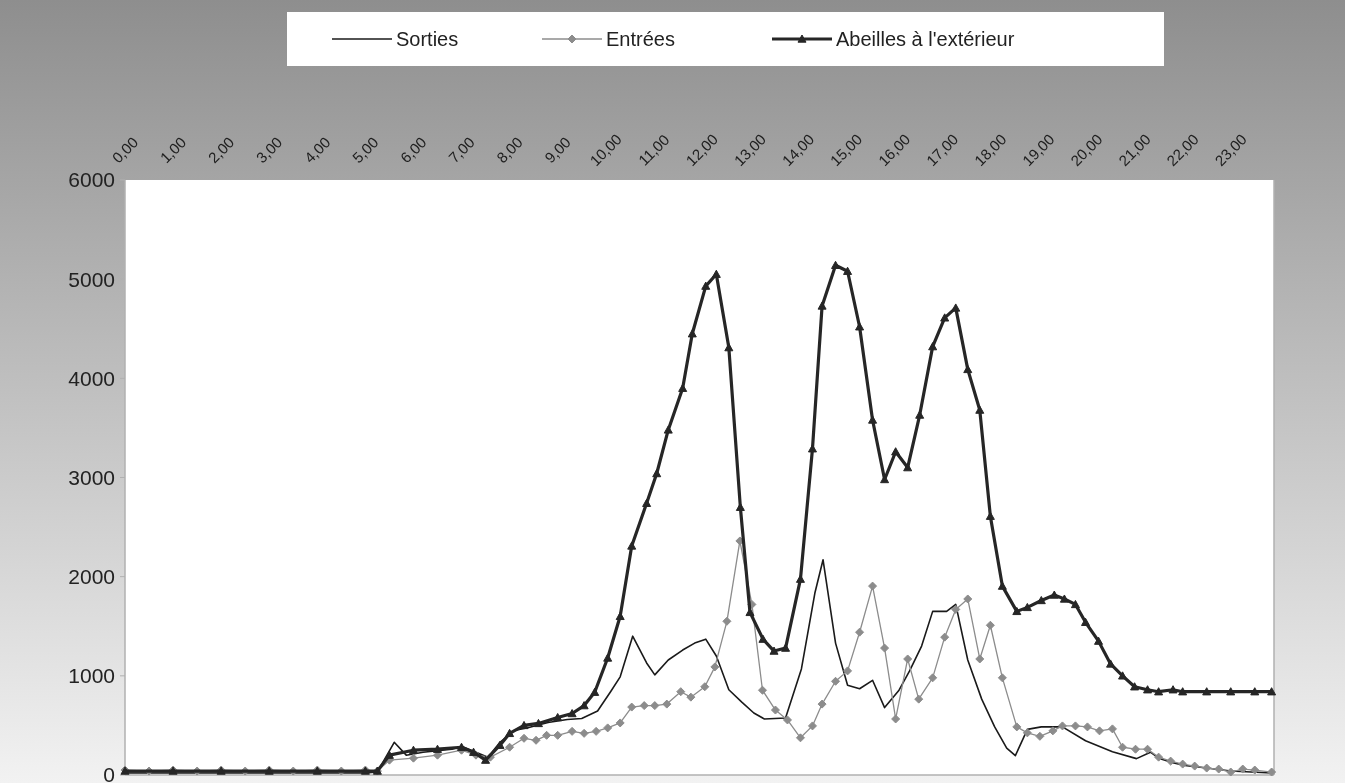 This screenshot has height=783, width=1345. What do you see at coordinates (413, 150) in the screenshot?
I see `x-tick-label: 6,00` at bounding box center [413, 150].